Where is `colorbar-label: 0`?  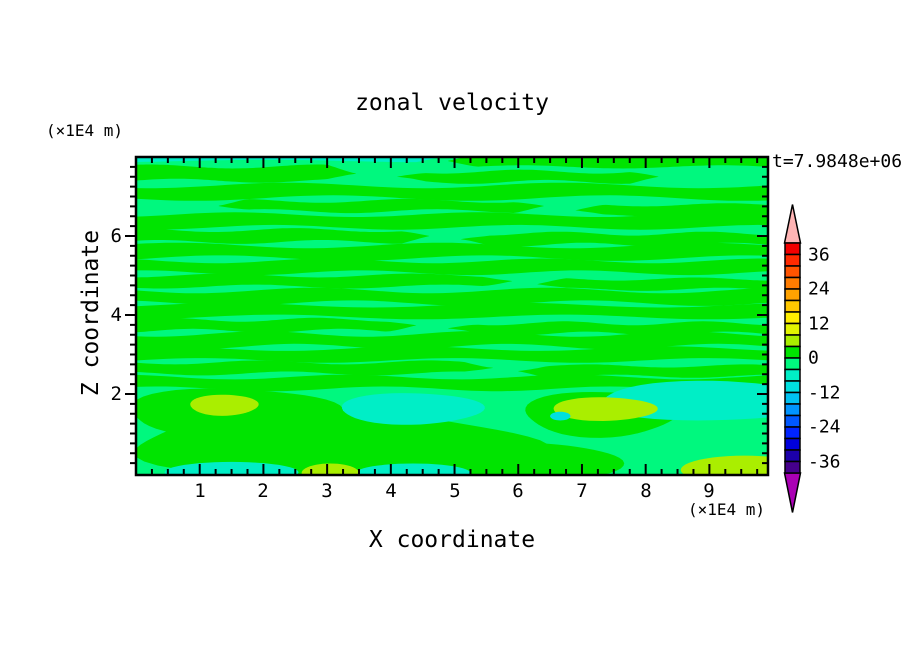
colorbar-label: 0 is located at coordinates (813, 358).